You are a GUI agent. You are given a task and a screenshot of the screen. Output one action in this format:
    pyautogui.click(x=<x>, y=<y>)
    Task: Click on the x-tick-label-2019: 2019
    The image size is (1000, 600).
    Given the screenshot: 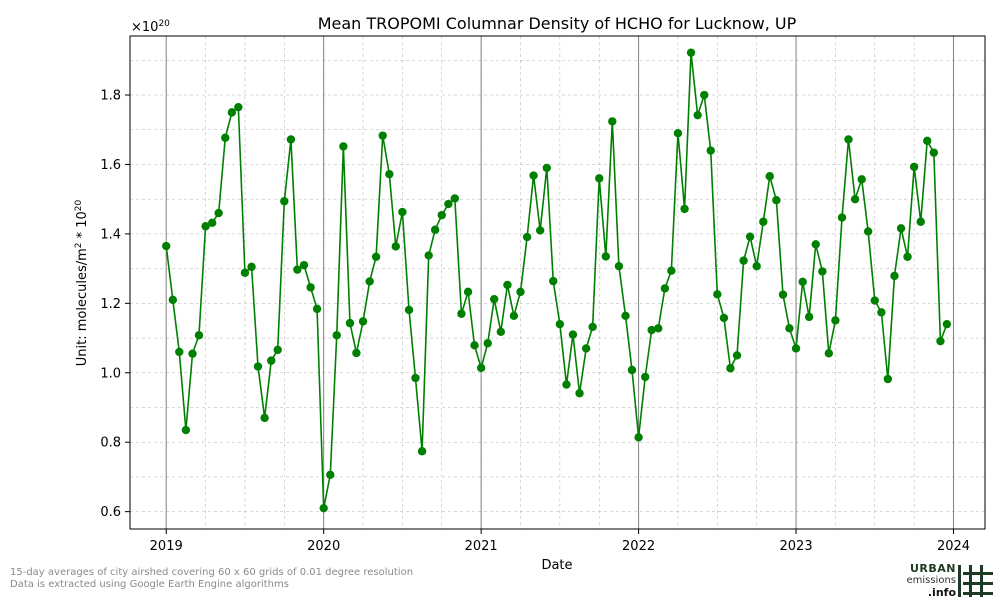 What is the action you would take?
    pyautogui.click(x=166, y=546)
    